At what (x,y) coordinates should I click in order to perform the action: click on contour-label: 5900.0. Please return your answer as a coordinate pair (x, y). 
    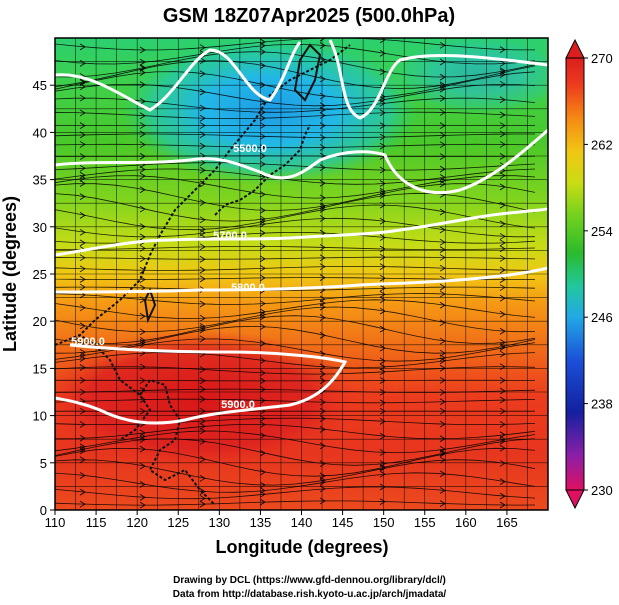
    Looking at the image, I should click on (238, 405).